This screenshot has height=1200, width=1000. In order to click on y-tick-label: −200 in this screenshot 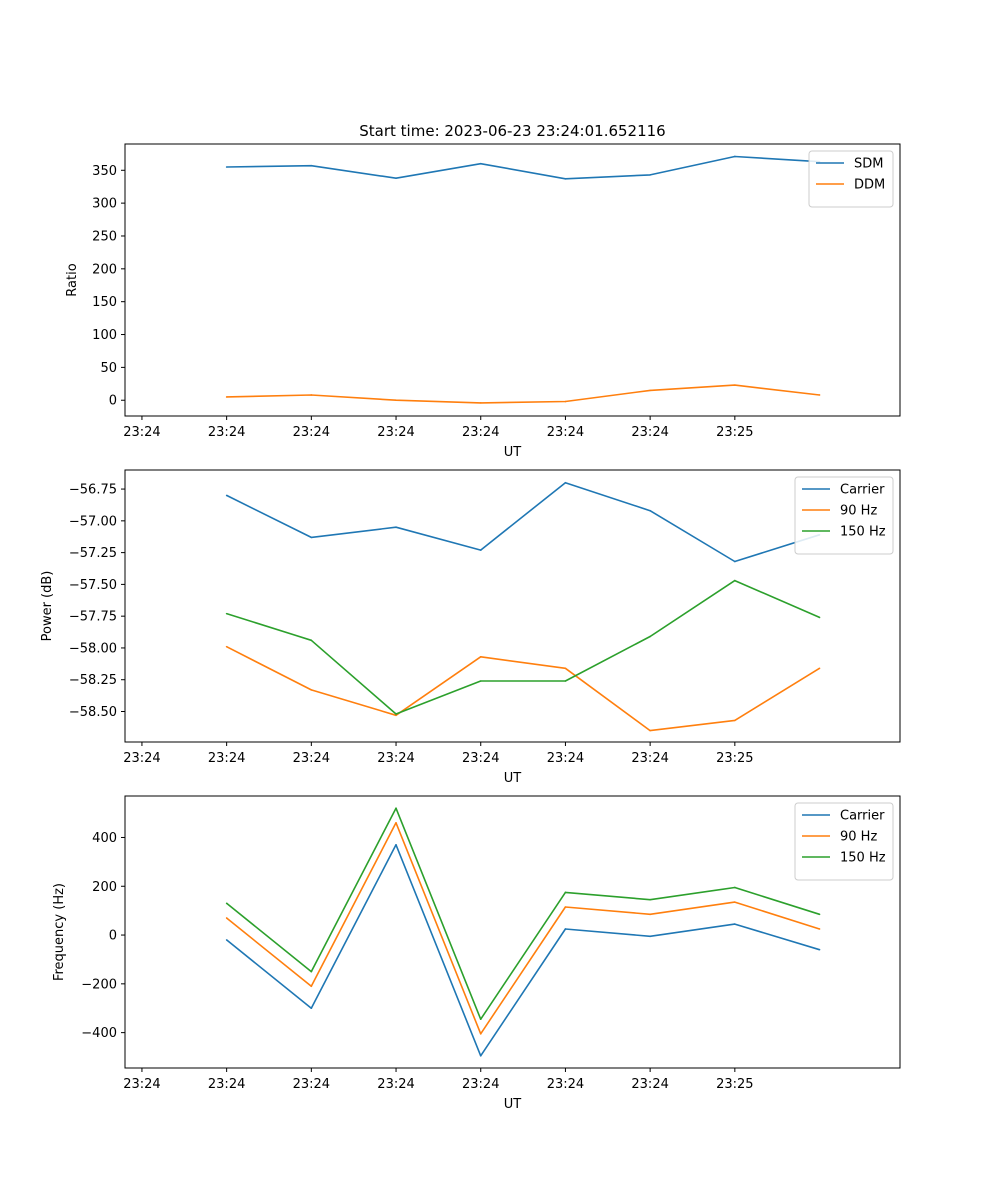, I will do `click(99, 984)`.